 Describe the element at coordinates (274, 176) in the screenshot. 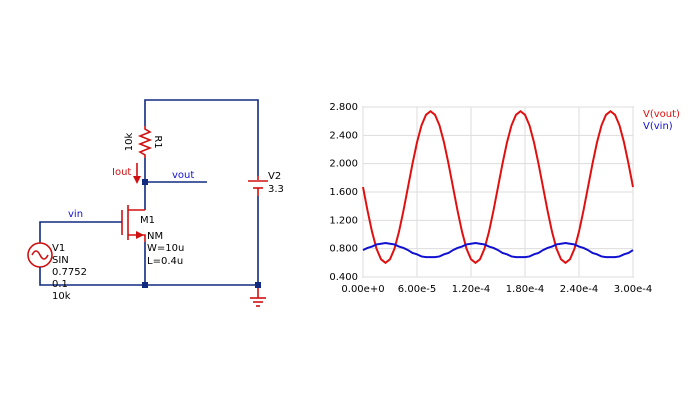

I see `label: V2` at that location.